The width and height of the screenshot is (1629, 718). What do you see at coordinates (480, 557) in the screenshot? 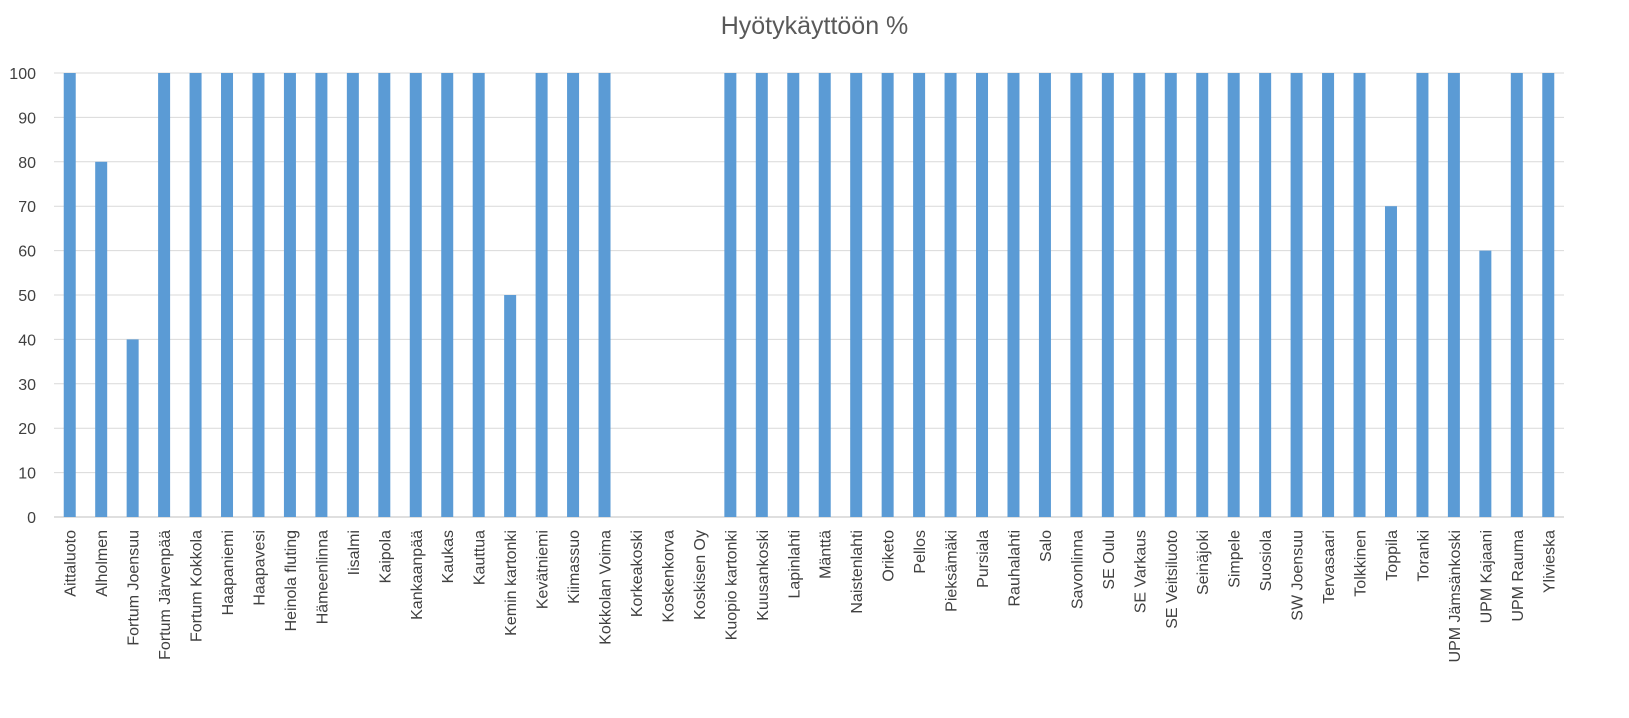
I see `x-tick-label: Kauttua` at bounding box center [480, 557].